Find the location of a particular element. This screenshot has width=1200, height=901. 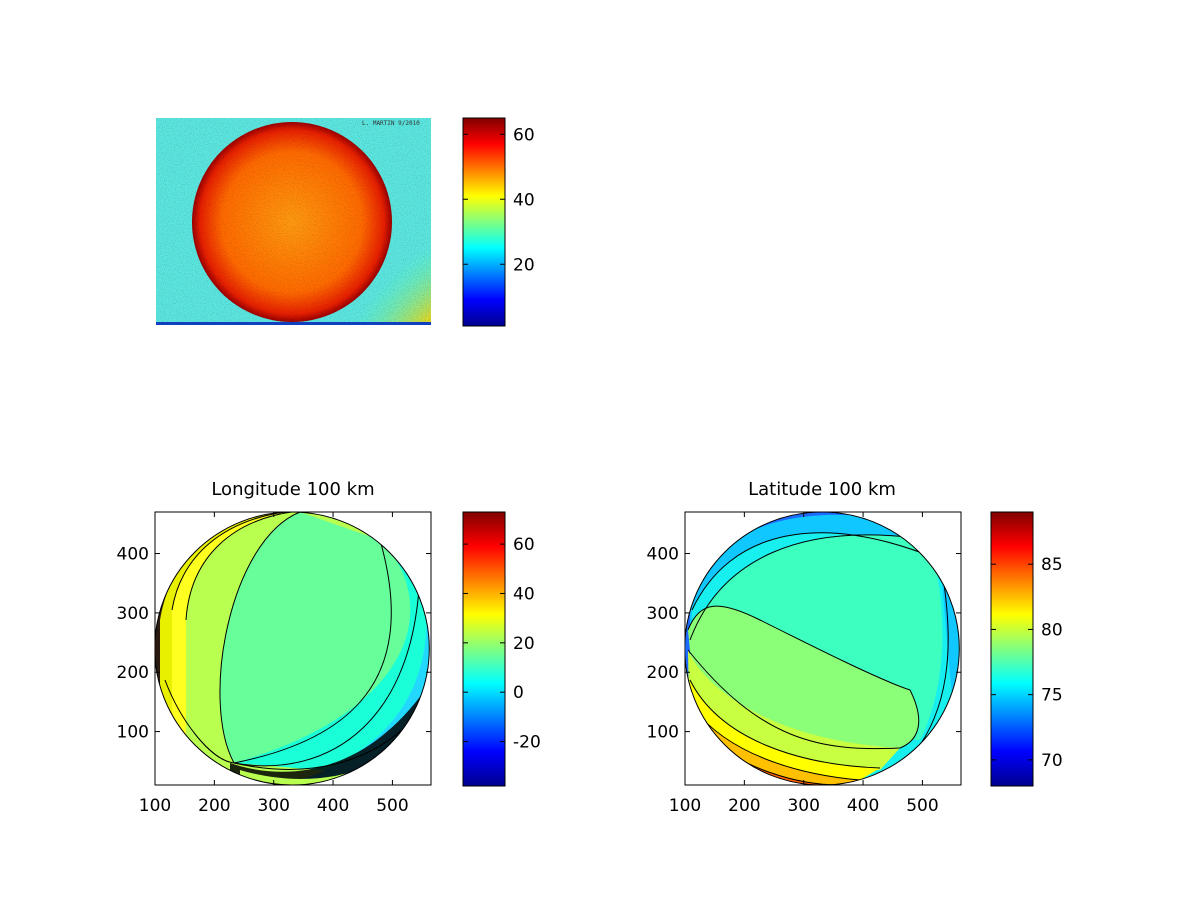

latitude-y-tick-label: 200 is located at coordinates (663, 673).